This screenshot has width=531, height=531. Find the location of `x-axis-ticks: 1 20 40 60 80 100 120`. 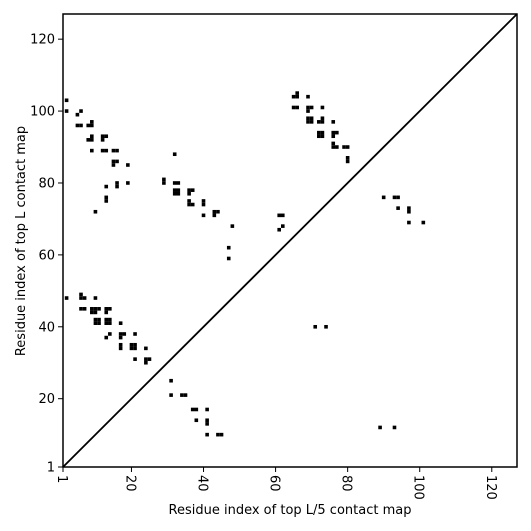

x-axis-ticks: 1 20 40 60 80 100 120 is located at coordinates (276, 483).